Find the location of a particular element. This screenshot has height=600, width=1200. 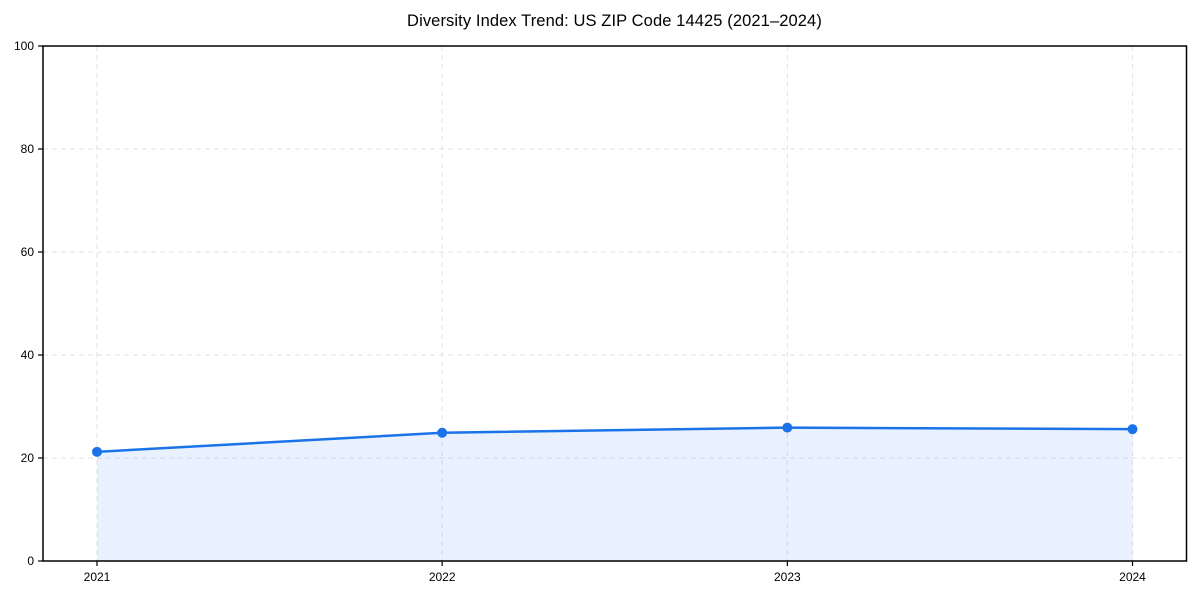

x-tick-label: 2023 is located at coordinates (787, 577).